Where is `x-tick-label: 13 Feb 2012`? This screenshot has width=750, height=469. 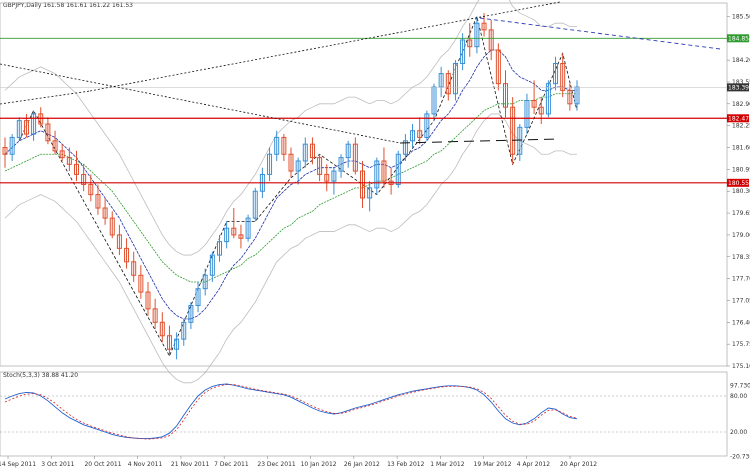 x-tick-label: 13 Feb 2012 is located at coordinates (406, 464).